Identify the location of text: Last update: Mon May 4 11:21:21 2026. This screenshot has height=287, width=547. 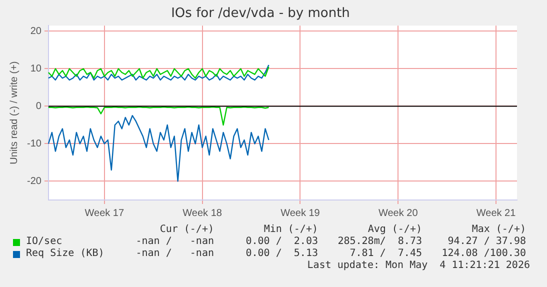
(418, 265).